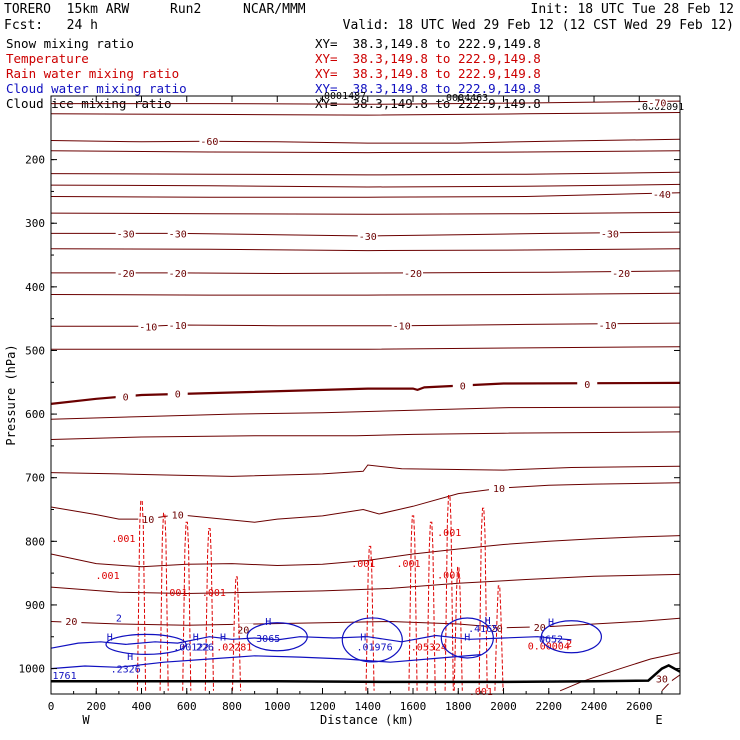 This screenshot has height=740, width=740. What do you see at coordinates (51, 25) in the screenshot?
I see `forecast-hour: Fcst: 24 h` at bounding box center [51, 25].